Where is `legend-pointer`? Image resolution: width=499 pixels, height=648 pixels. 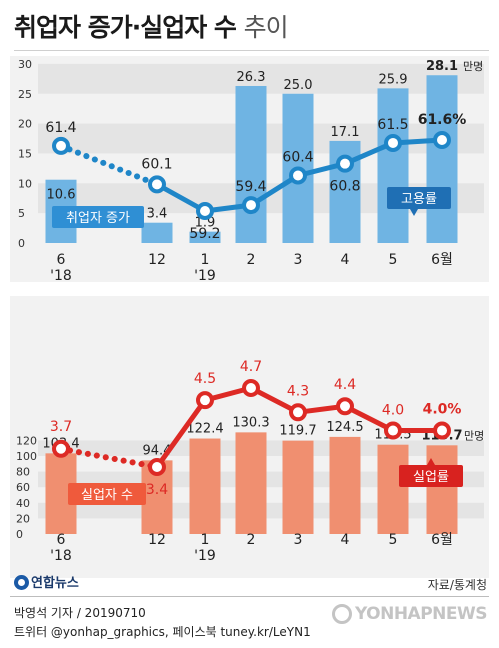
legend-pointer is located at coordinates (431, 461).